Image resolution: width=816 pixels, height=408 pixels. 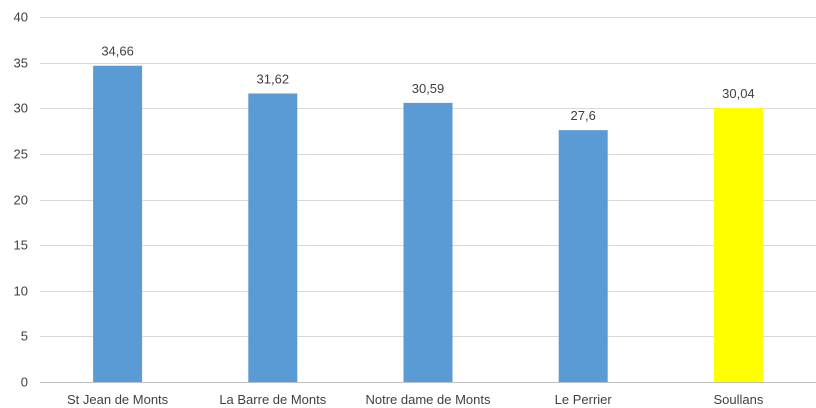 I want to click on y-tick-label: 0, so click(x=24, y=382).